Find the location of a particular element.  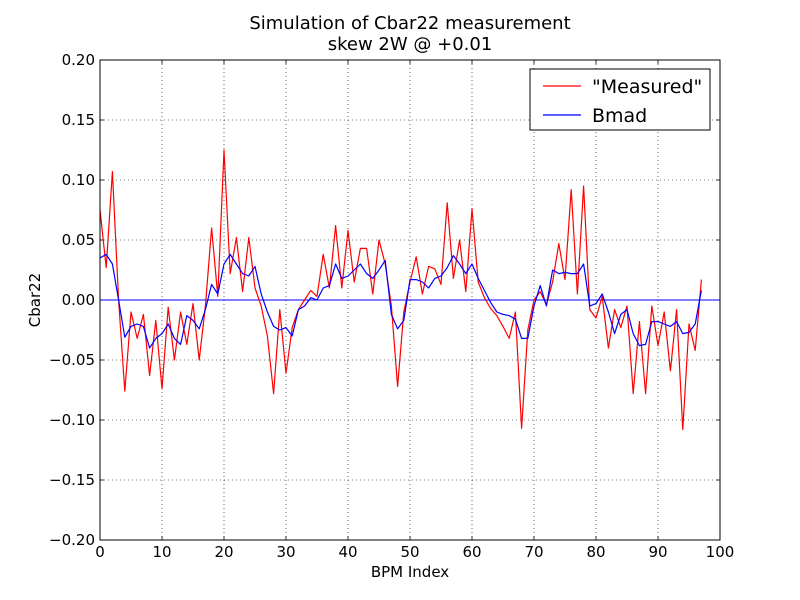

legend-box is located at coordinates (620, 99).